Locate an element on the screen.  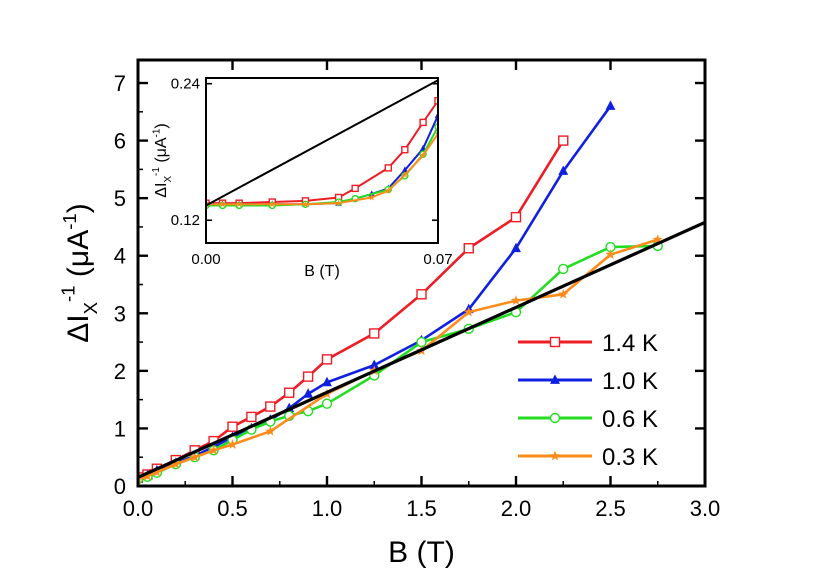
main-y-tick-label: 4 is located at coordinates (120, 256).